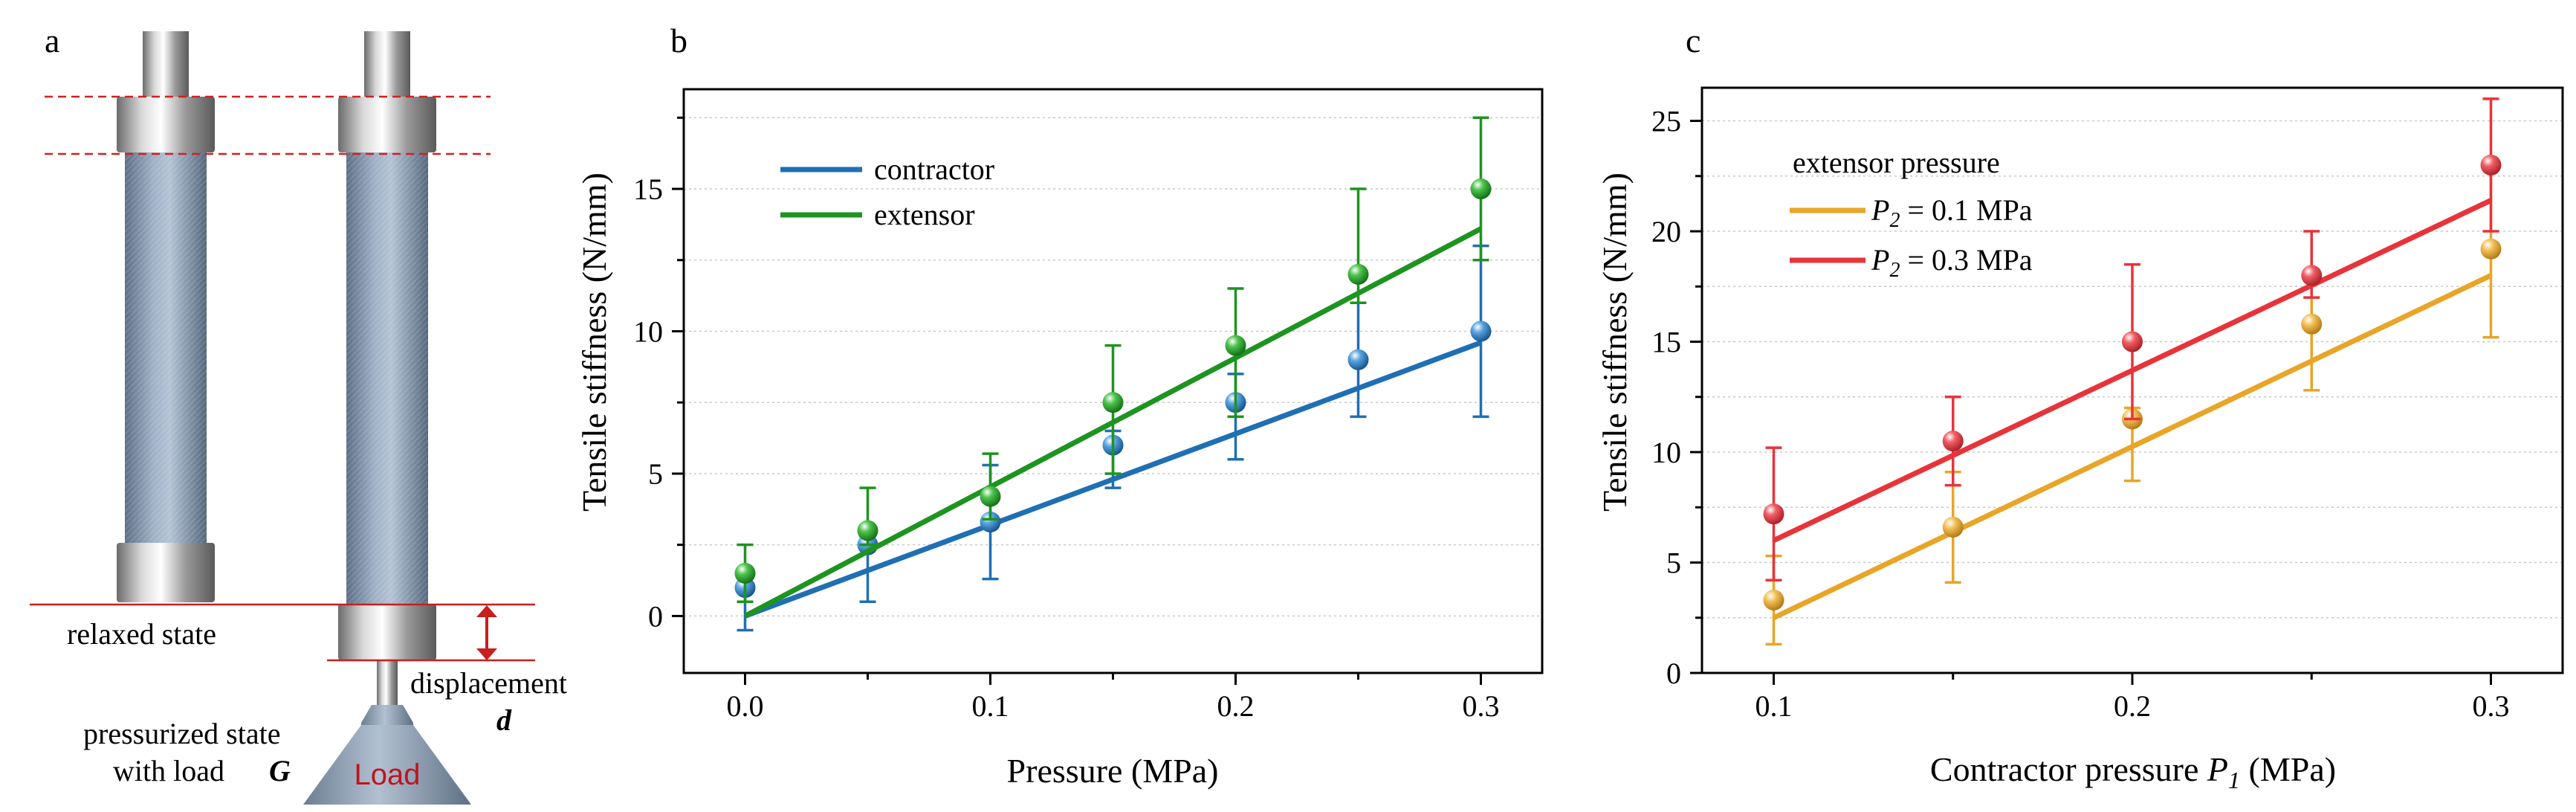 This screenshot has height=812, width=2576. What do you see at coordinates (166, 125) in the screenshot?
I see `left-top-cap` at bounding box center [166, 125].